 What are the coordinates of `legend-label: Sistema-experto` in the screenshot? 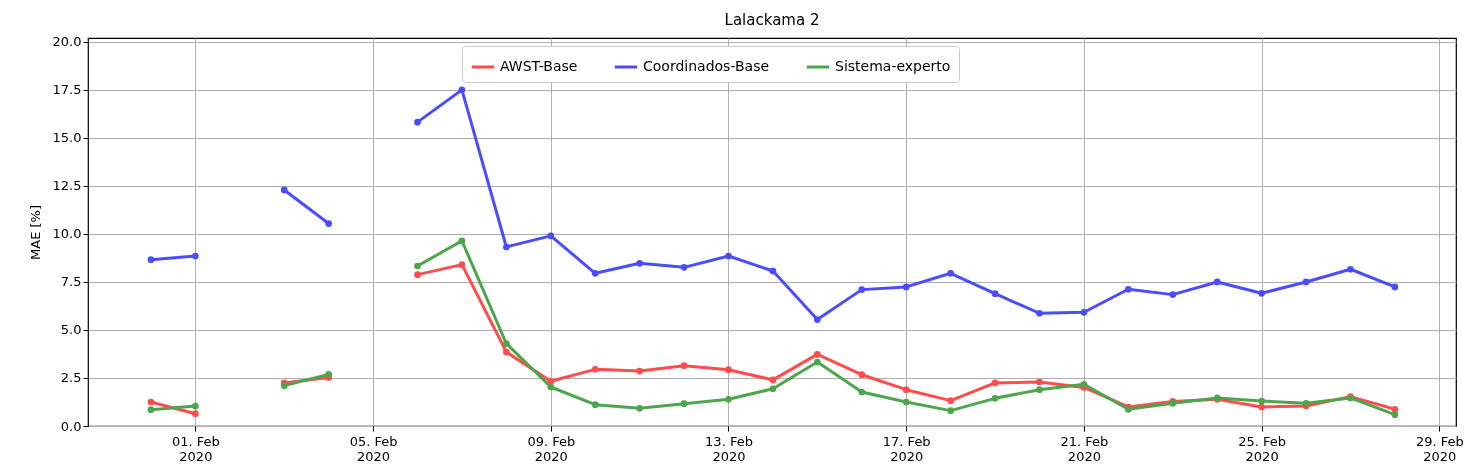 It's located at (893, 66).